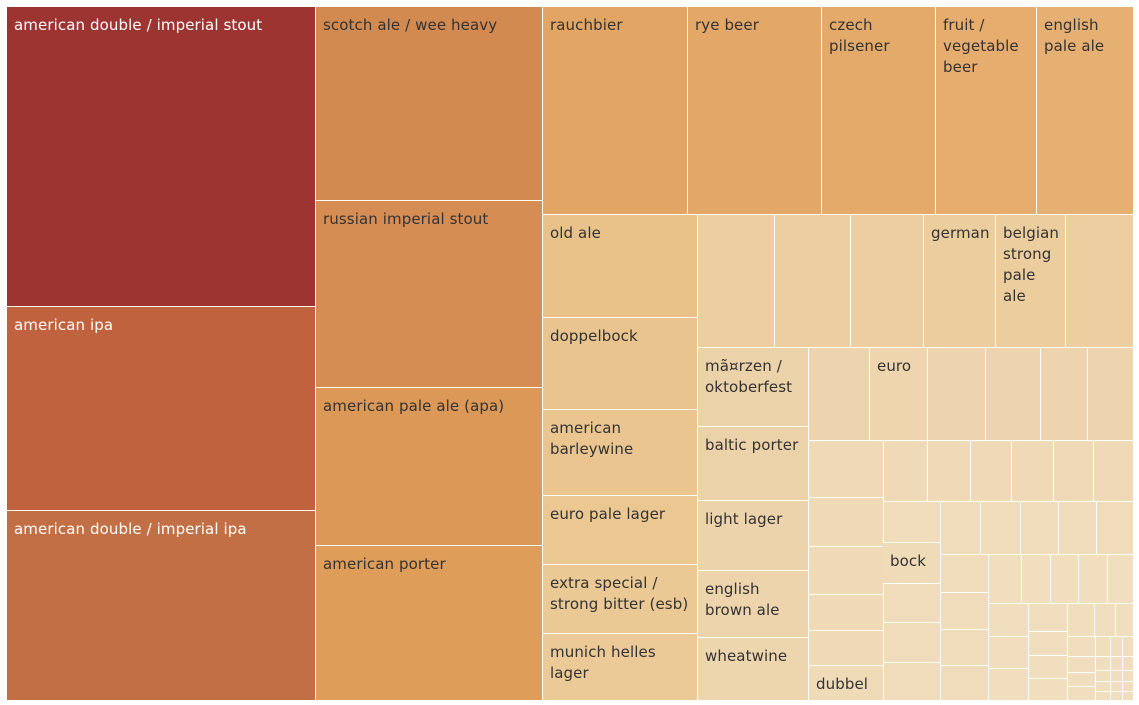 The height and width of the screenshot is (705, 1139). What do you see at coordinates (620, 364) in the screenshot?
I see `treemap-cell-doppelbock: doppelbock` at bounding box center [620, 364].